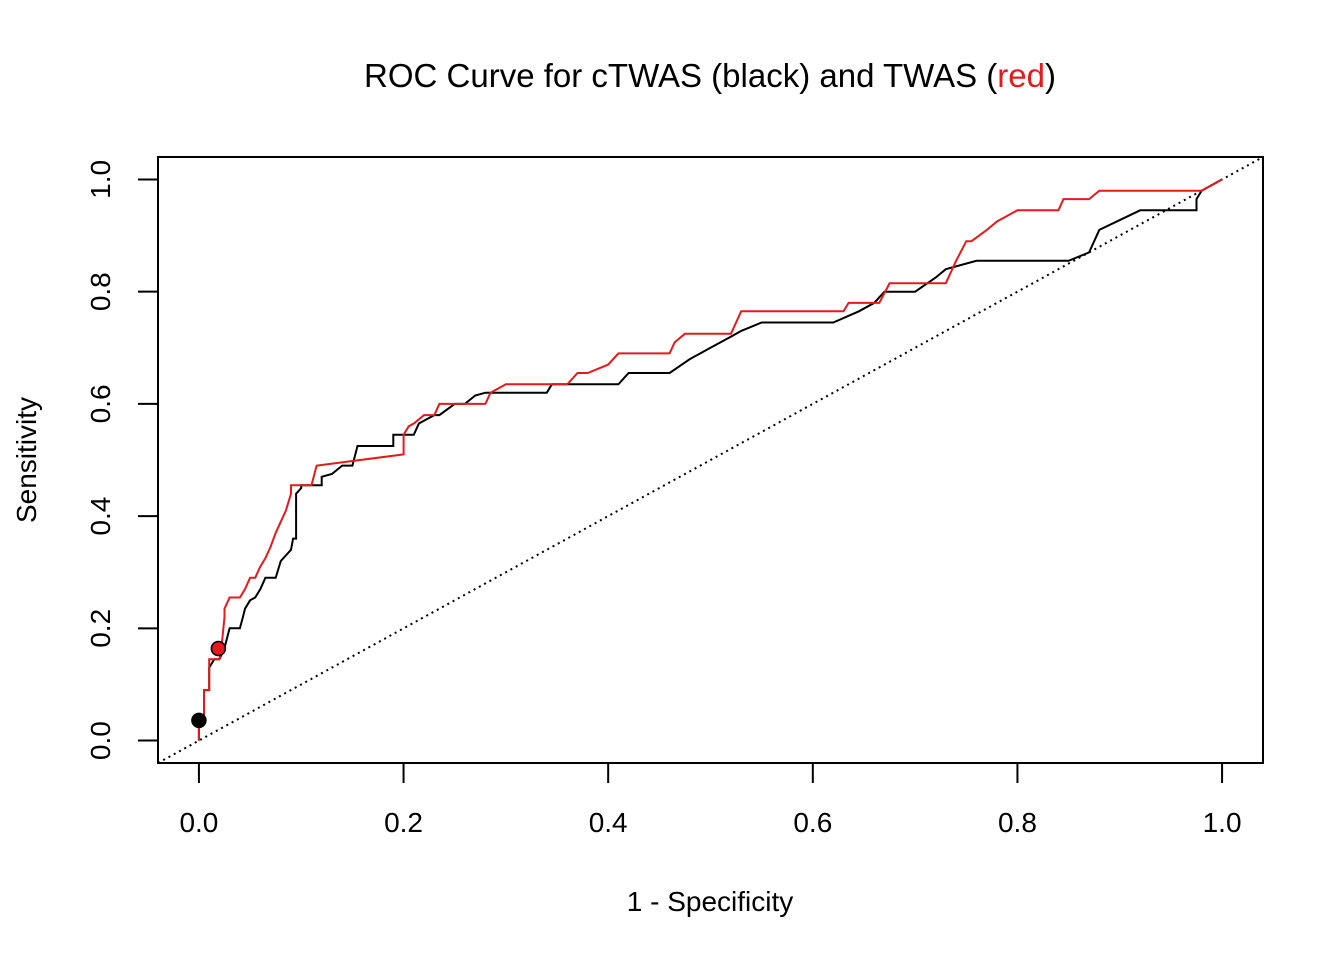 The image size is (1344, 960). What do you see at coordinates (1050, 75) in the screenshot?
I see `chart-title-suffix: )` at bounding box center [1050, 75].